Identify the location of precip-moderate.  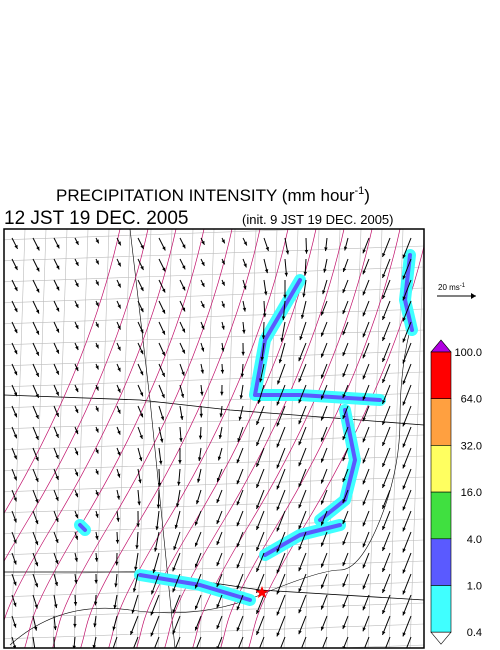
(302, 540).